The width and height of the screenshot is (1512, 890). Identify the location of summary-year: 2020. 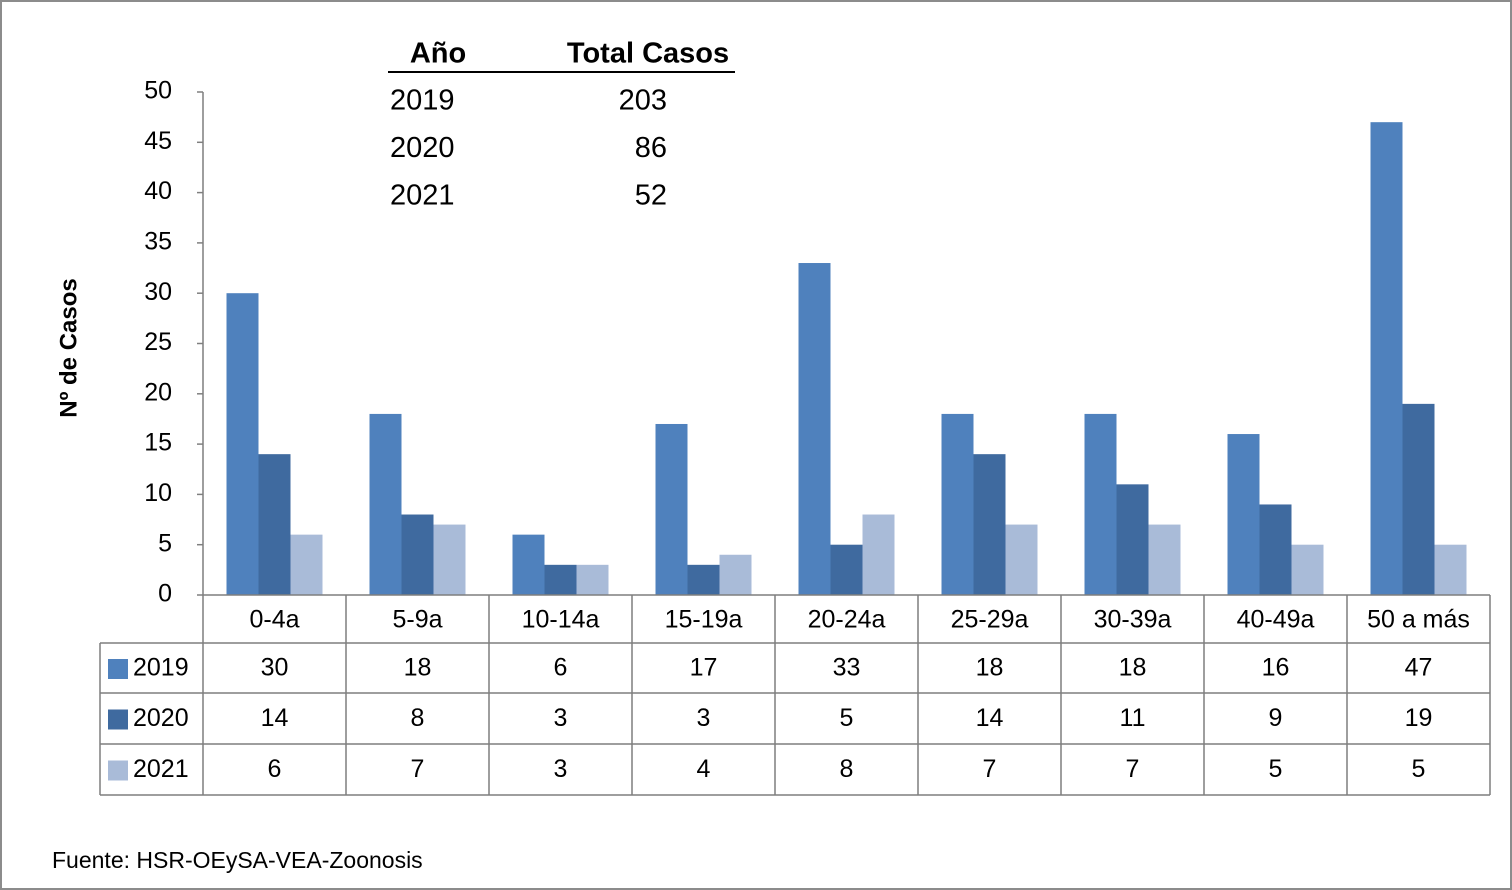
(422, 148).